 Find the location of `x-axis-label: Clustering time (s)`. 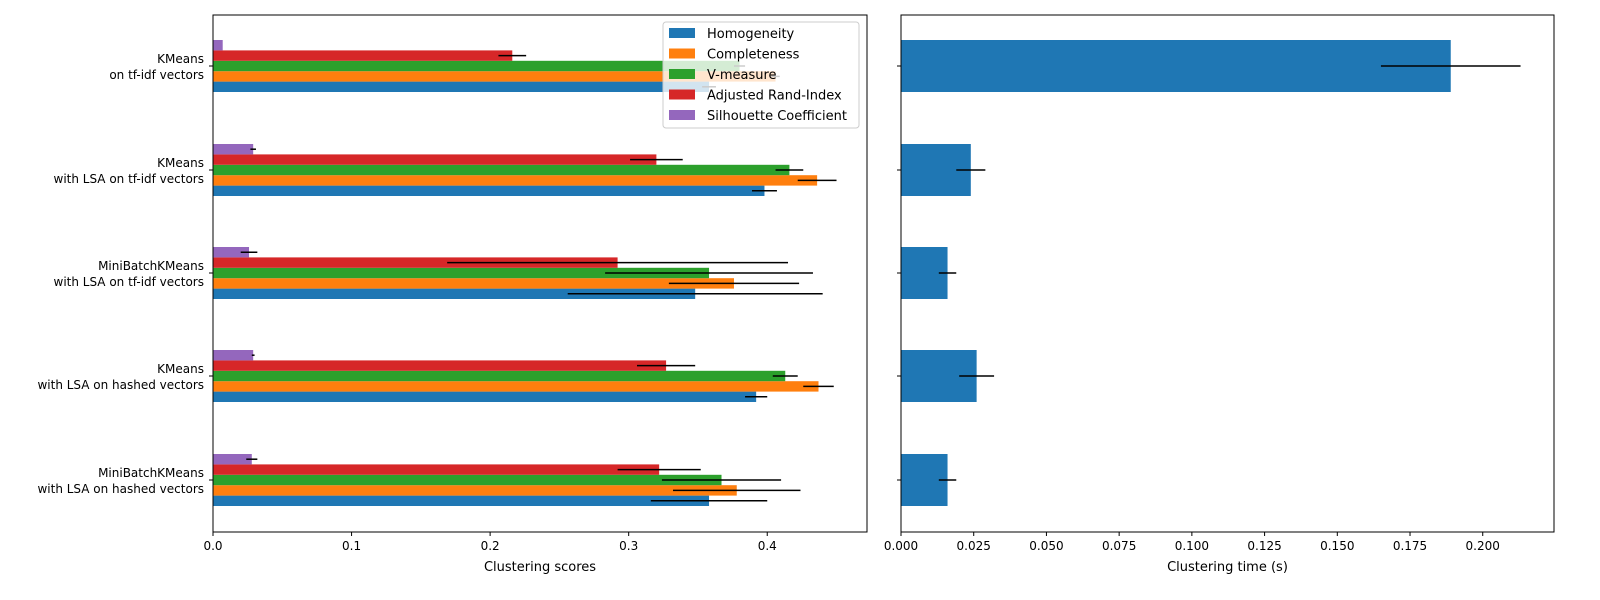

x-axis-label: Clustering time (s) is located at coordinates (1227, 567).